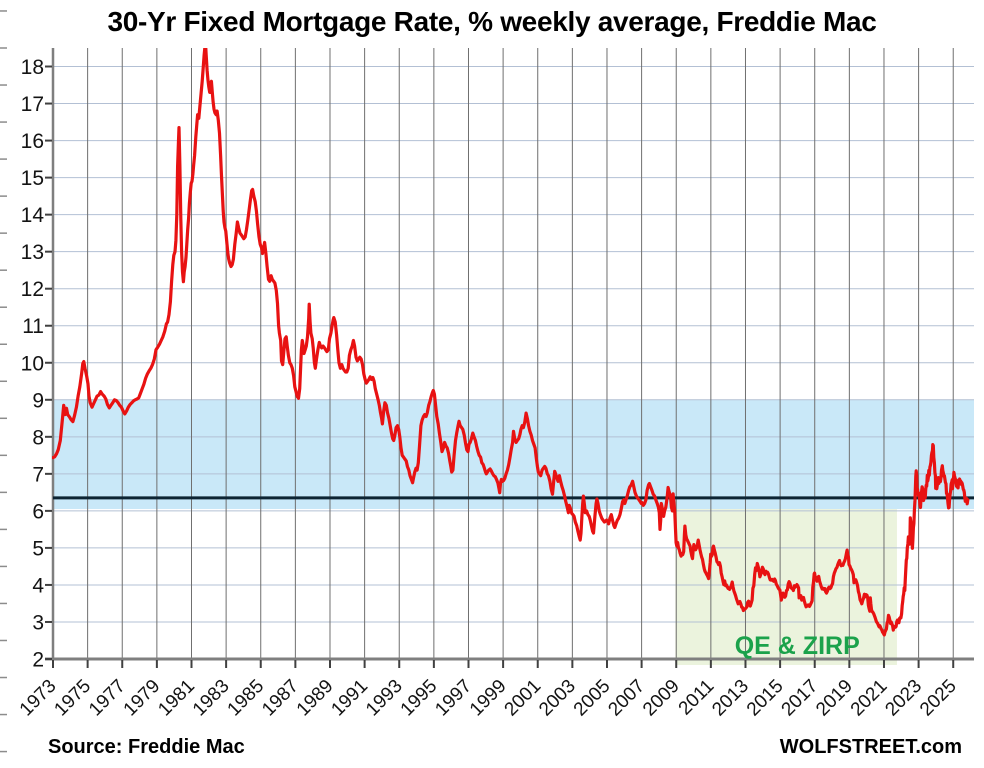  What do you see at coordinates (38, 437) in the screenshot?
I see `y-tick-label: 8` at bounding box center [38, 437].